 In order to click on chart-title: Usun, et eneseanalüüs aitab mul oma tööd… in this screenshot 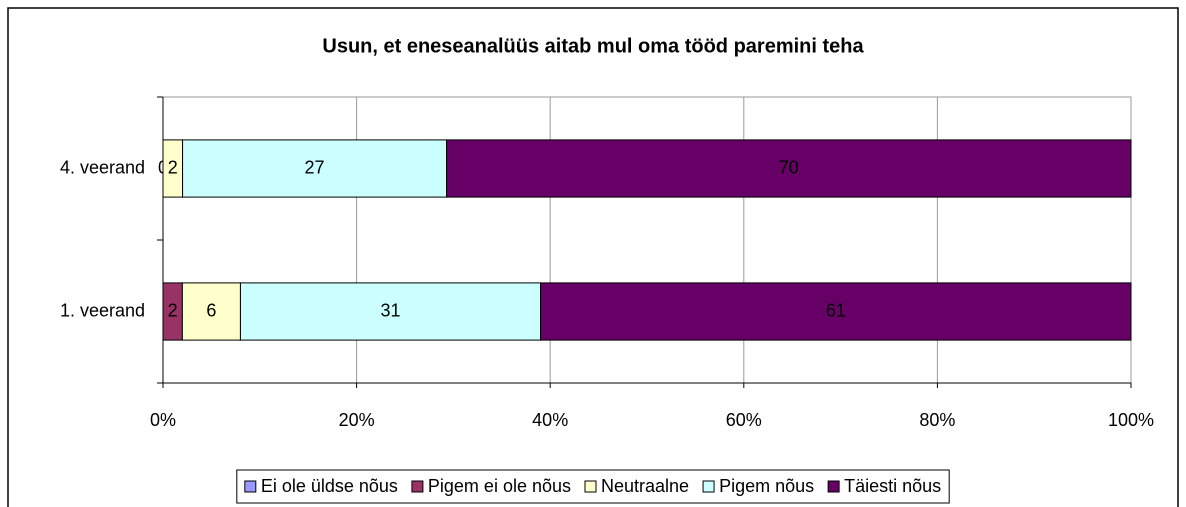, I will do `click(593, 46)`.